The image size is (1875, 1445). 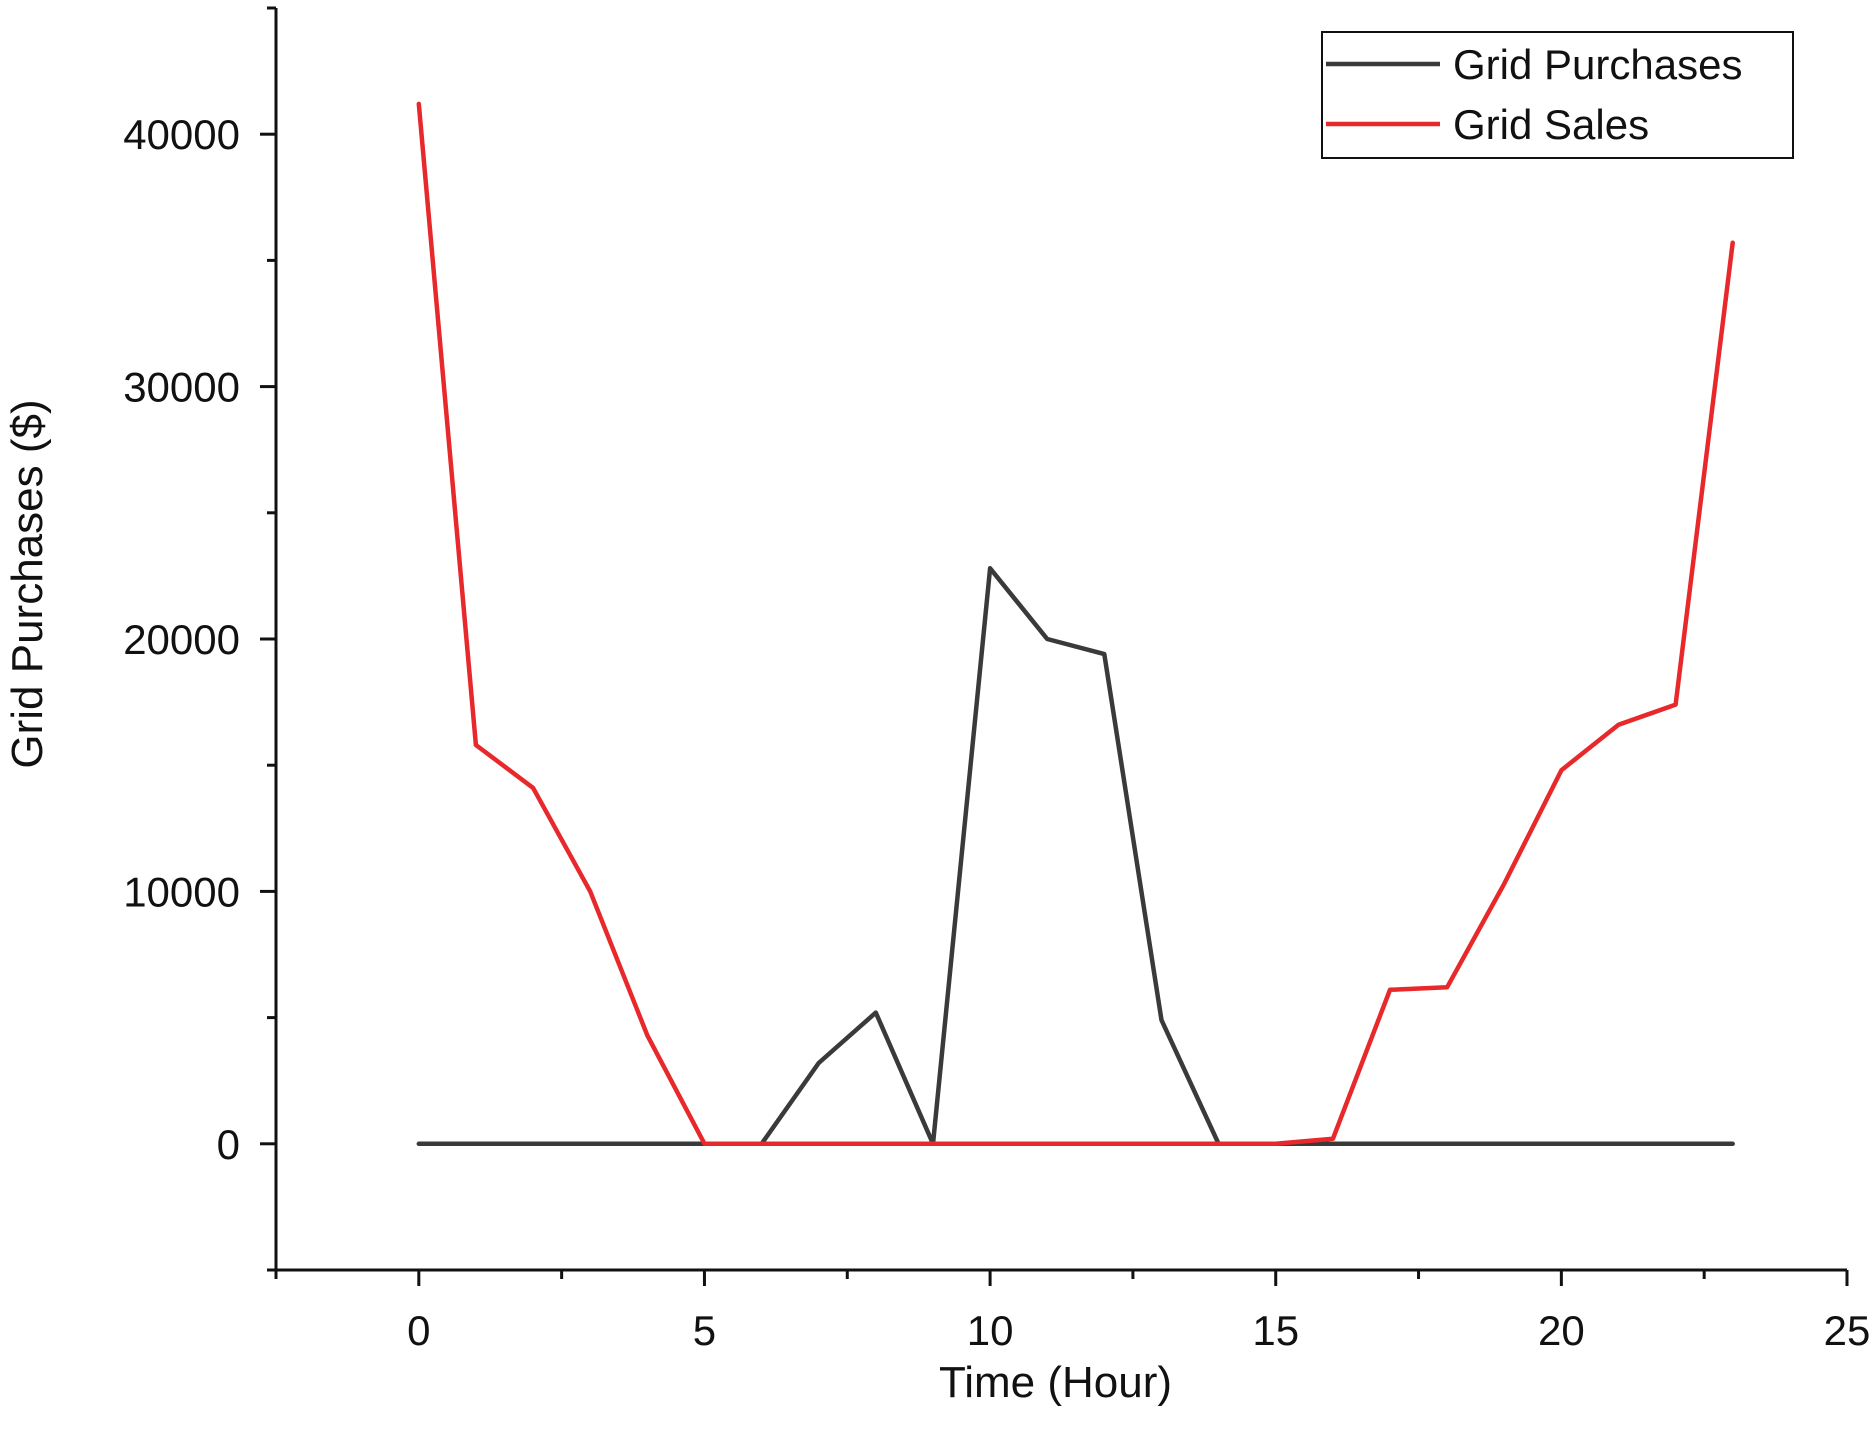 What do you see at coordinates (228, 1144) in the screenshot?
I see `y-tick-label: 0` at bounding box center [228, 1144].